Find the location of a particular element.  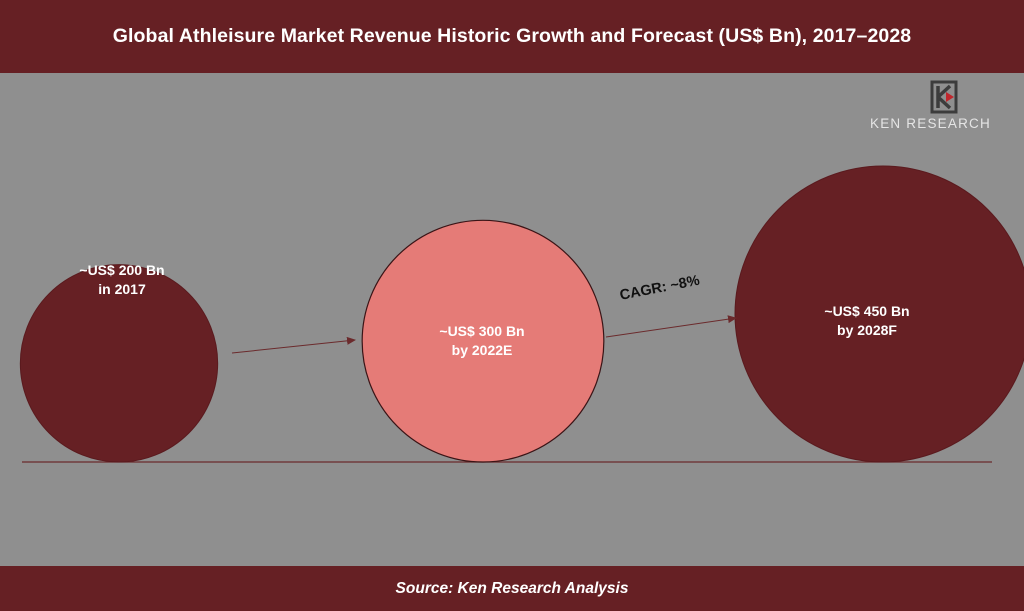

bubble-label-2028: ~US$ 450 Bn by 2028F is located at coordinates (867, 321).